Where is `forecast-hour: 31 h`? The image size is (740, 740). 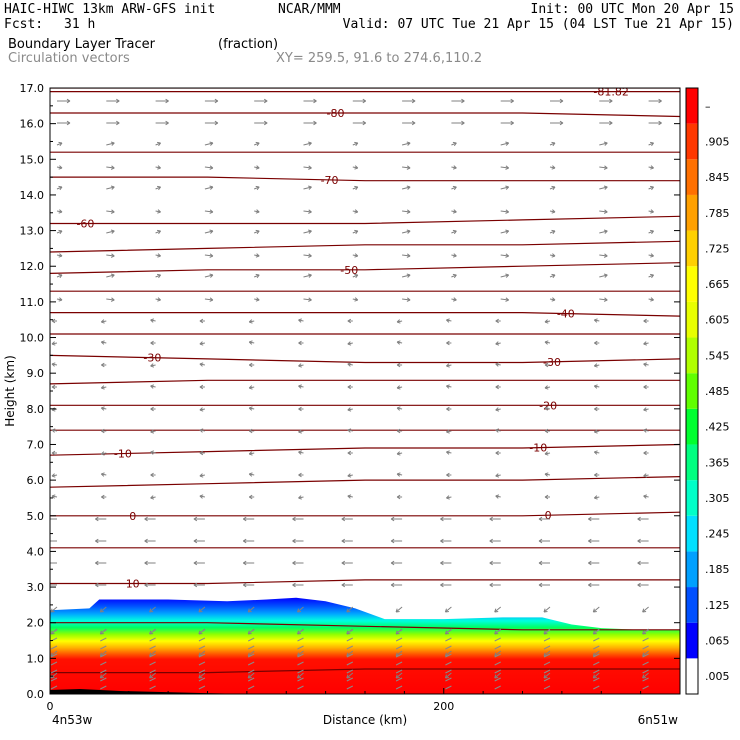
forecast-hour: 31 h is located at coordinates (79, 24).